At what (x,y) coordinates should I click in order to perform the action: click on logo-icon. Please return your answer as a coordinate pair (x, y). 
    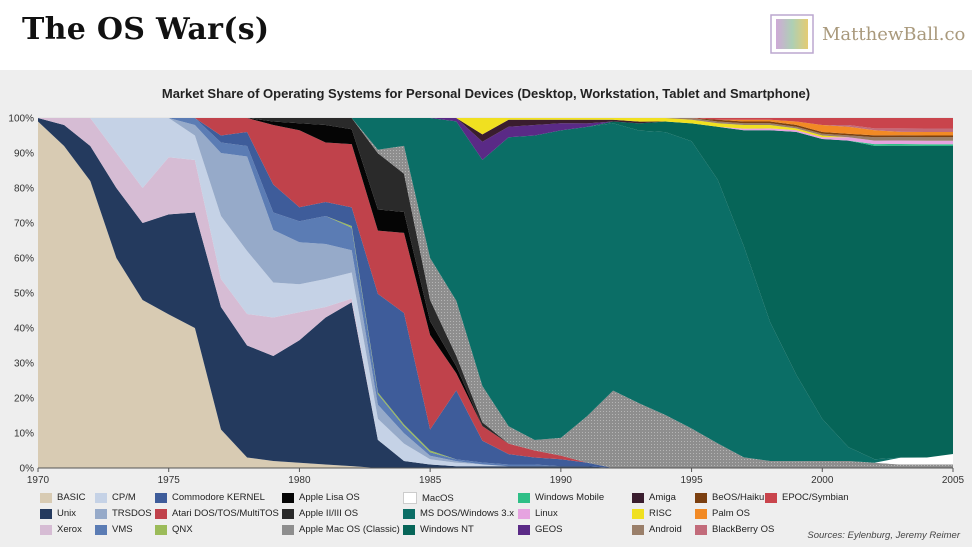
    Looking at the image, I should click on (792, 34).